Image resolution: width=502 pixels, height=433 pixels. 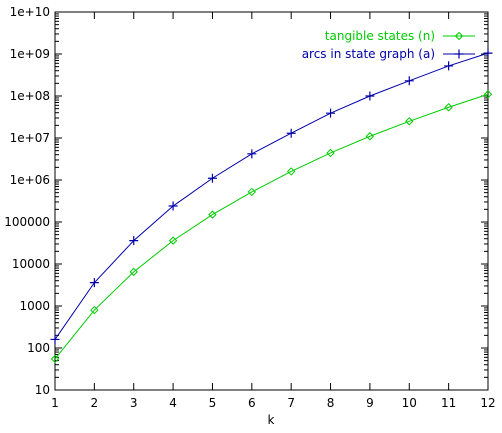 I want to click on x-tick-label: 6, so click(x=252, y=403).